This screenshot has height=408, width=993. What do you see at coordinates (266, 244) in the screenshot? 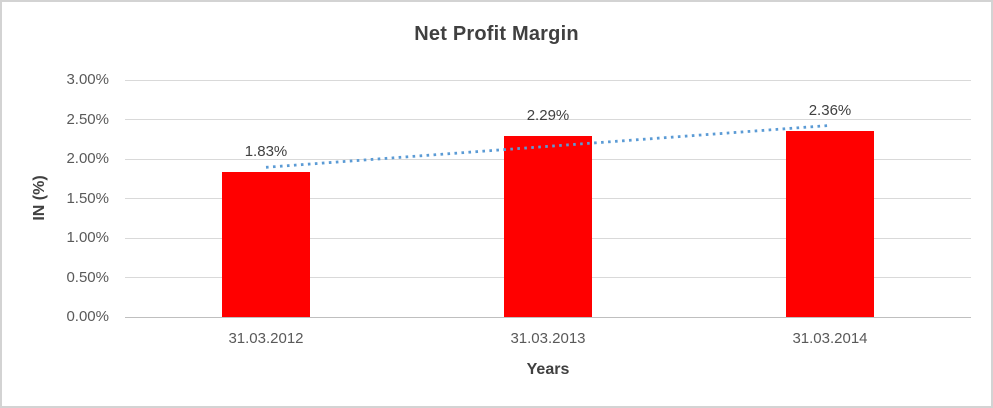
I see `bar-31.03.2012` at bounding box center [266, 244].